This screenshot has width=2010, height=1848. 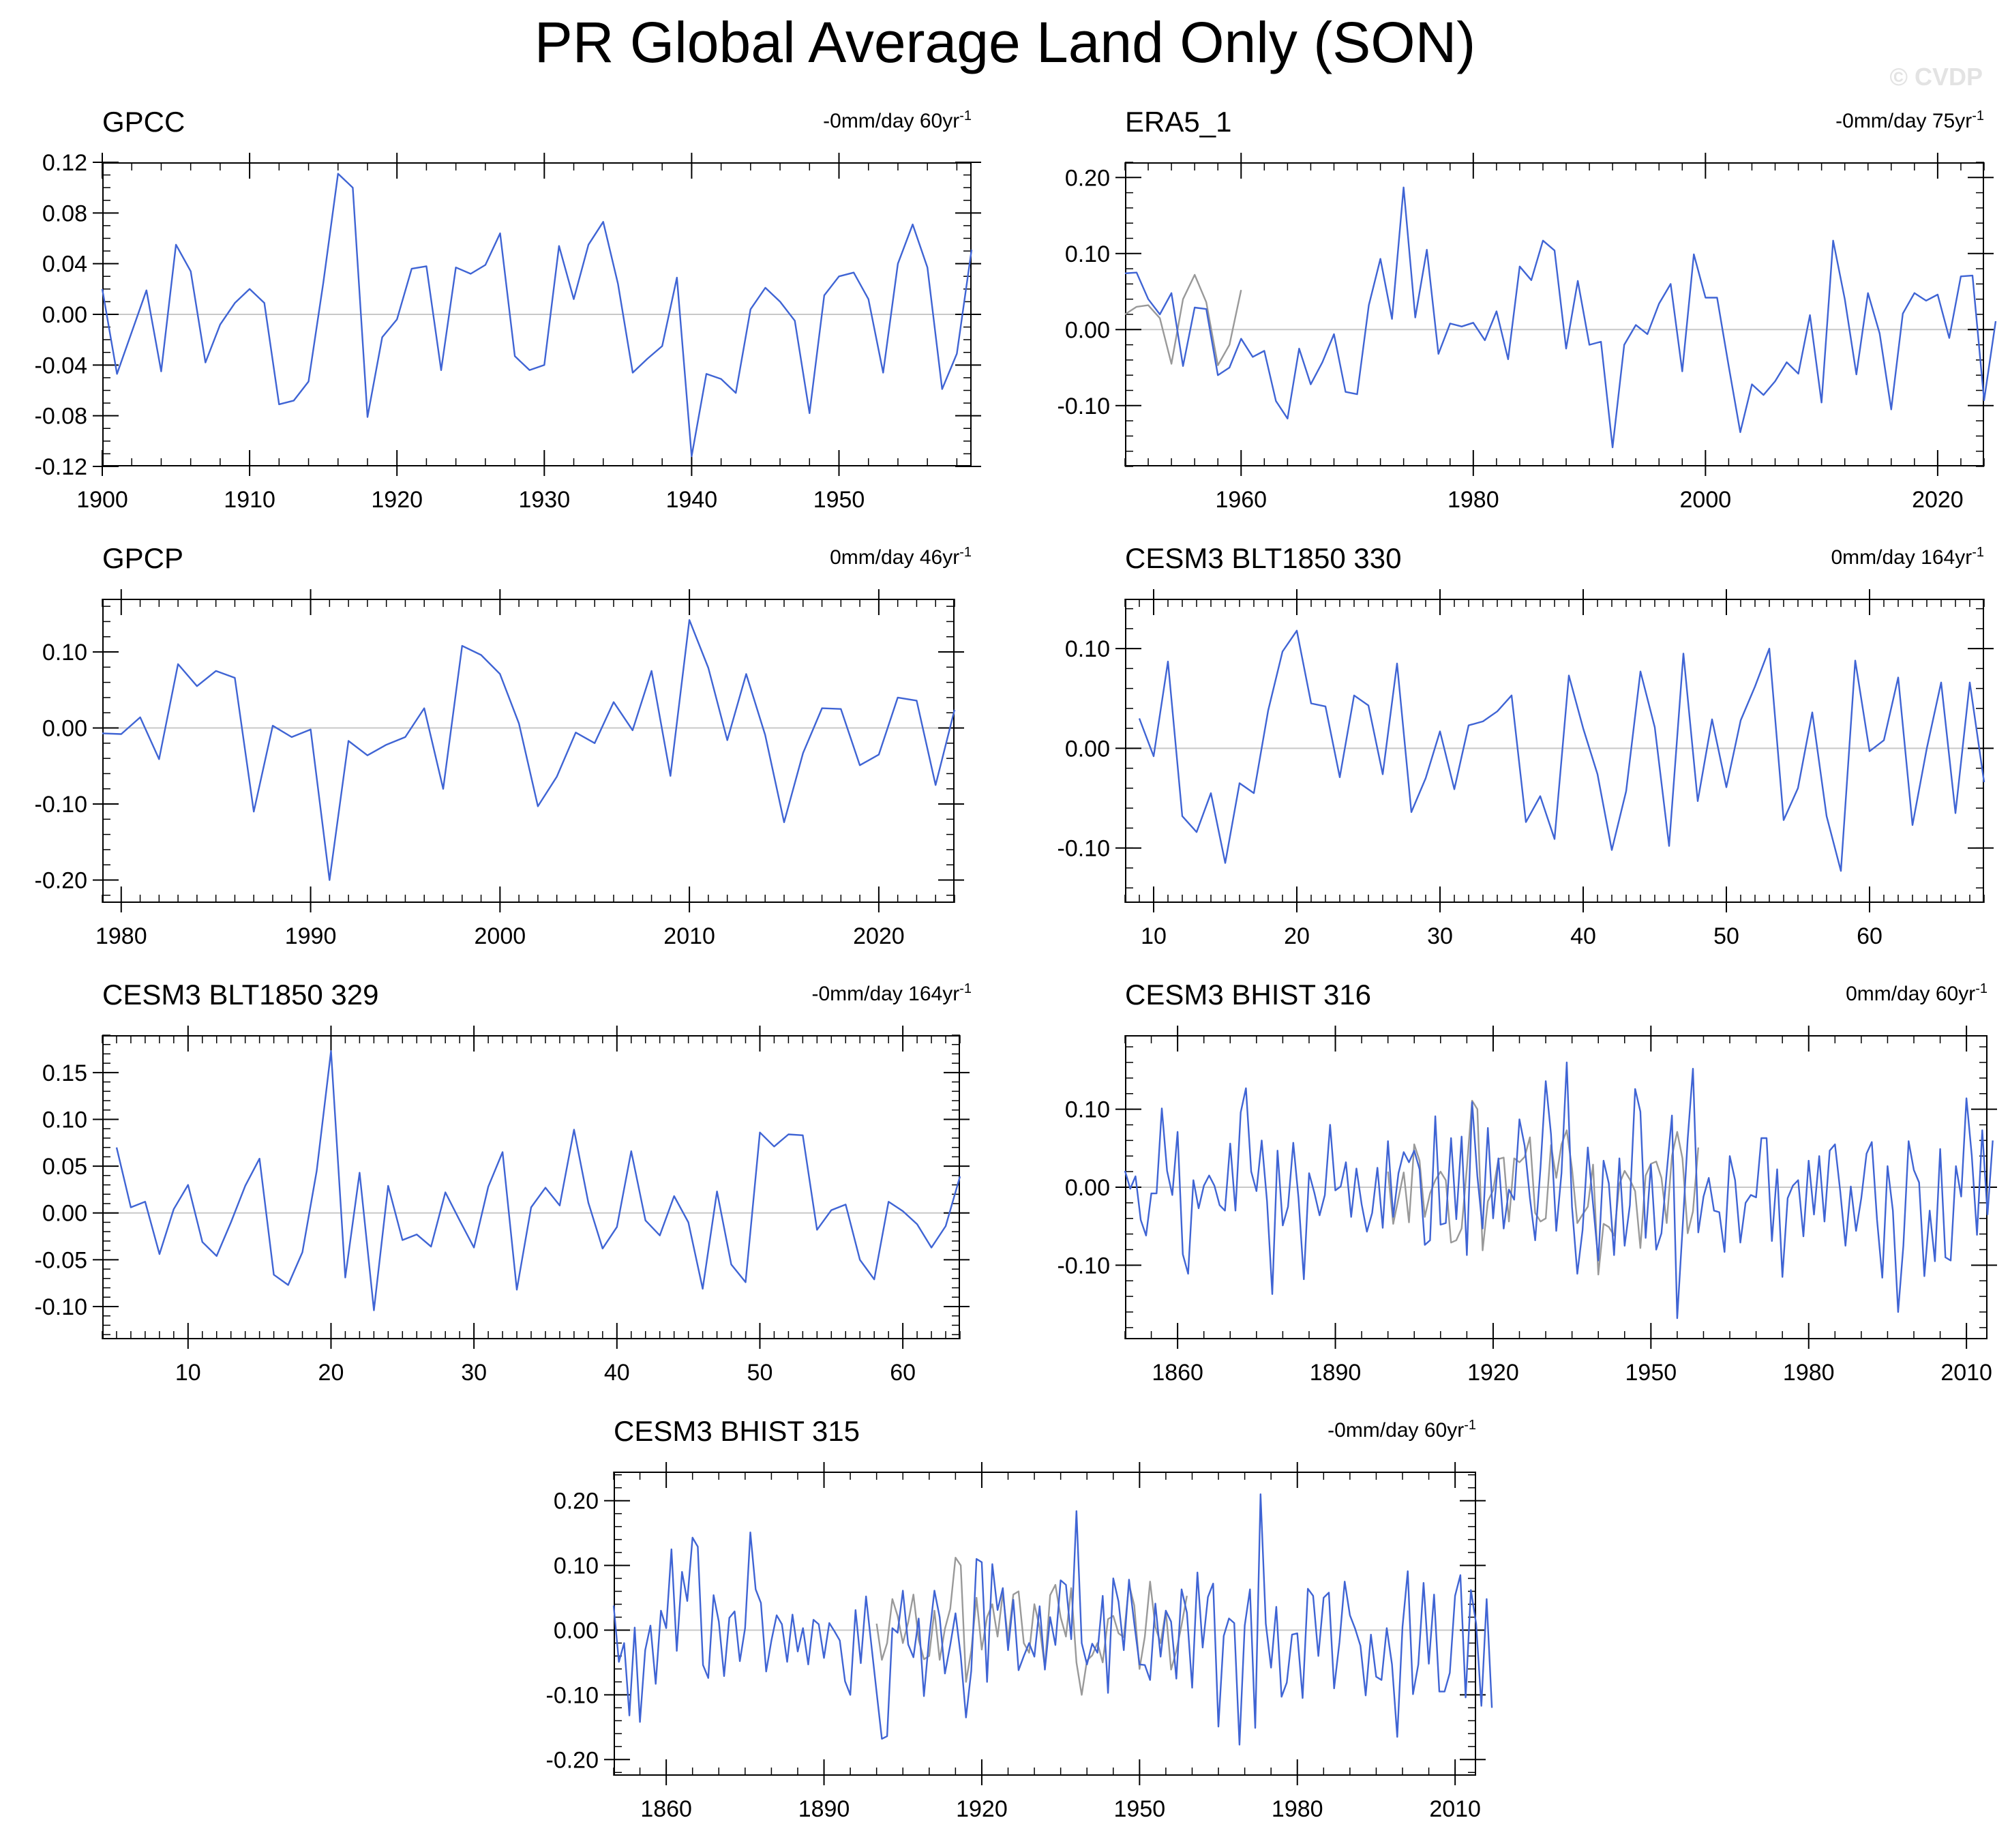 I want to click on plot-area: 1860 1890 1920 1950 1980 2010 -0.10 0.00 0.10, so click(x=1527, y=1206).